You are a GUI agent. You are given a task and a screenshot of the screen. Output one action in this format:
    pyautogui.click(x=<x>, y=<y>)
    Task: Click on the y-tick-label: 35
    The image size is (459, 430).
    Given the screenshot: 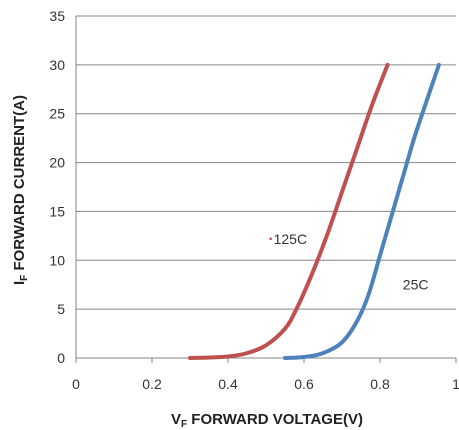 What is the action you would take?
    pyautogui.click(x=57, y=16)
    